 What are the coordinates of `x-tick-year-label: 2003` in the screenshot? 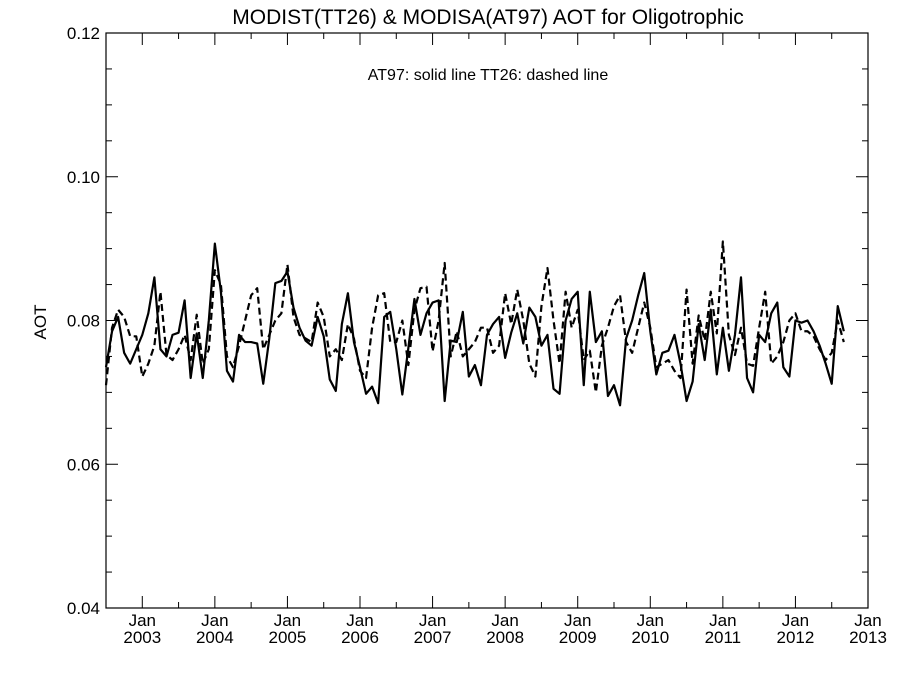 It's located at (142, 637).